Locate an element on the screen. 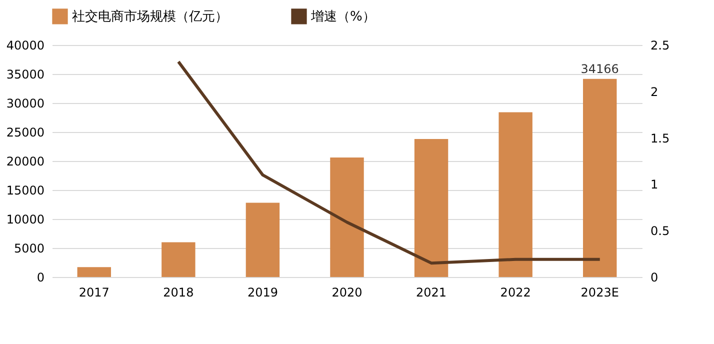  y2-tick-label: 0.5 is located at coordinates (660, 231).